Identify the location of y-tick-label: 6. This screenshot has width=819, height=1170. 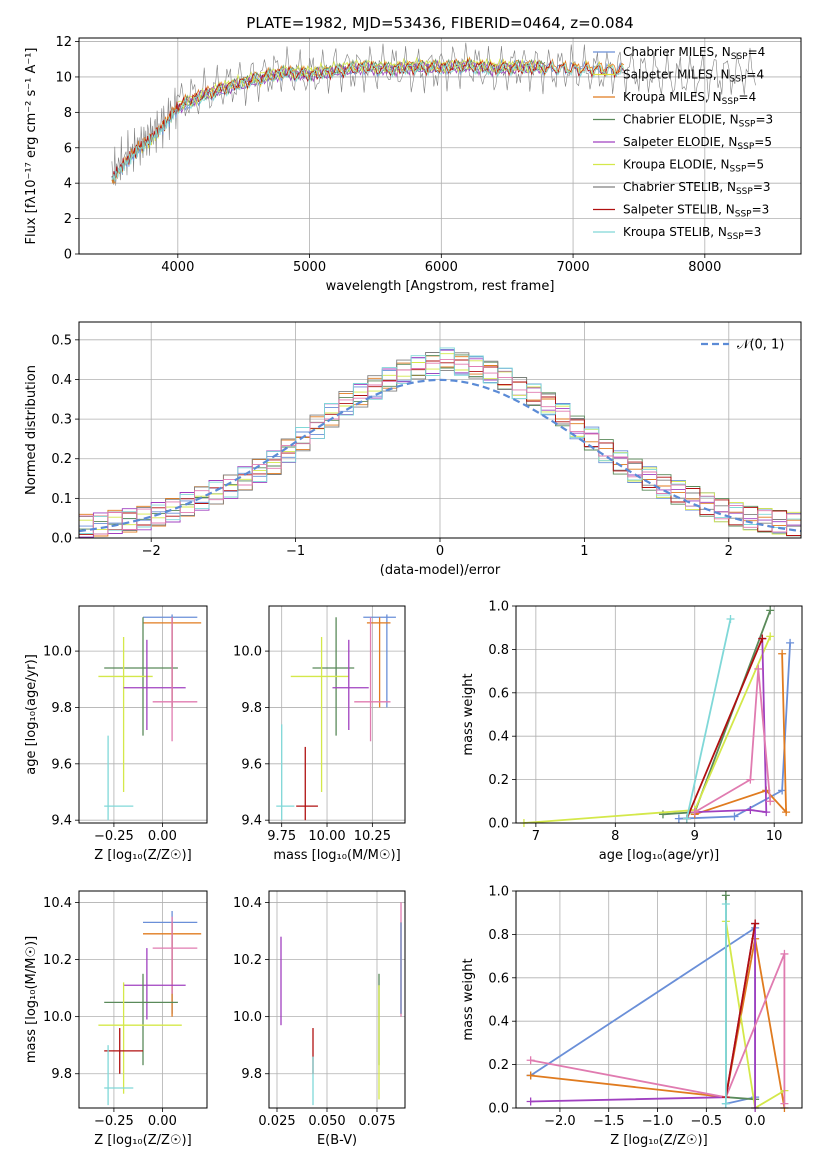
(68, 148).